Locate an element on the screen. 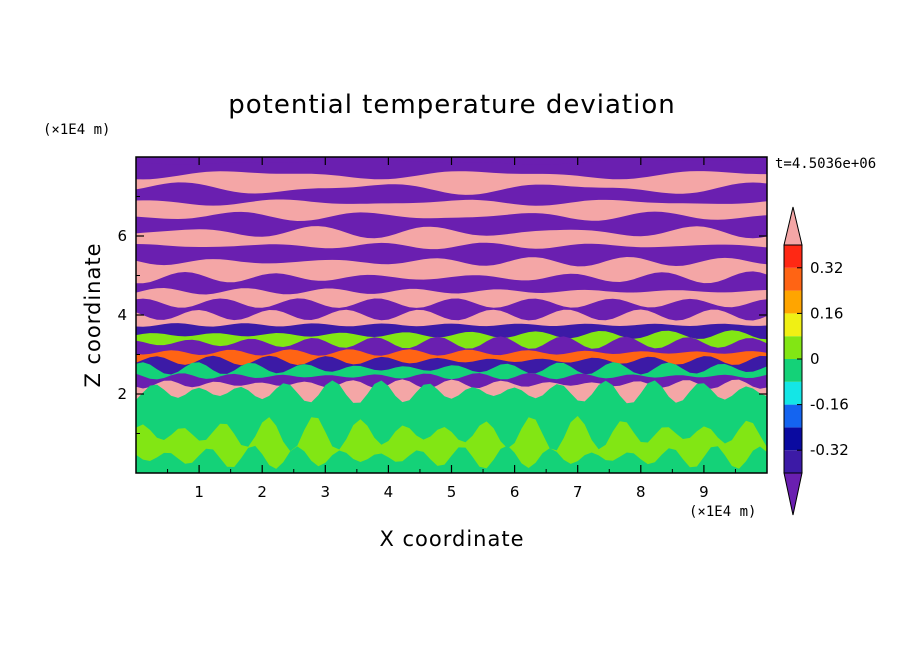  y-tick-label: 2 is located at coordinates (122, 394).